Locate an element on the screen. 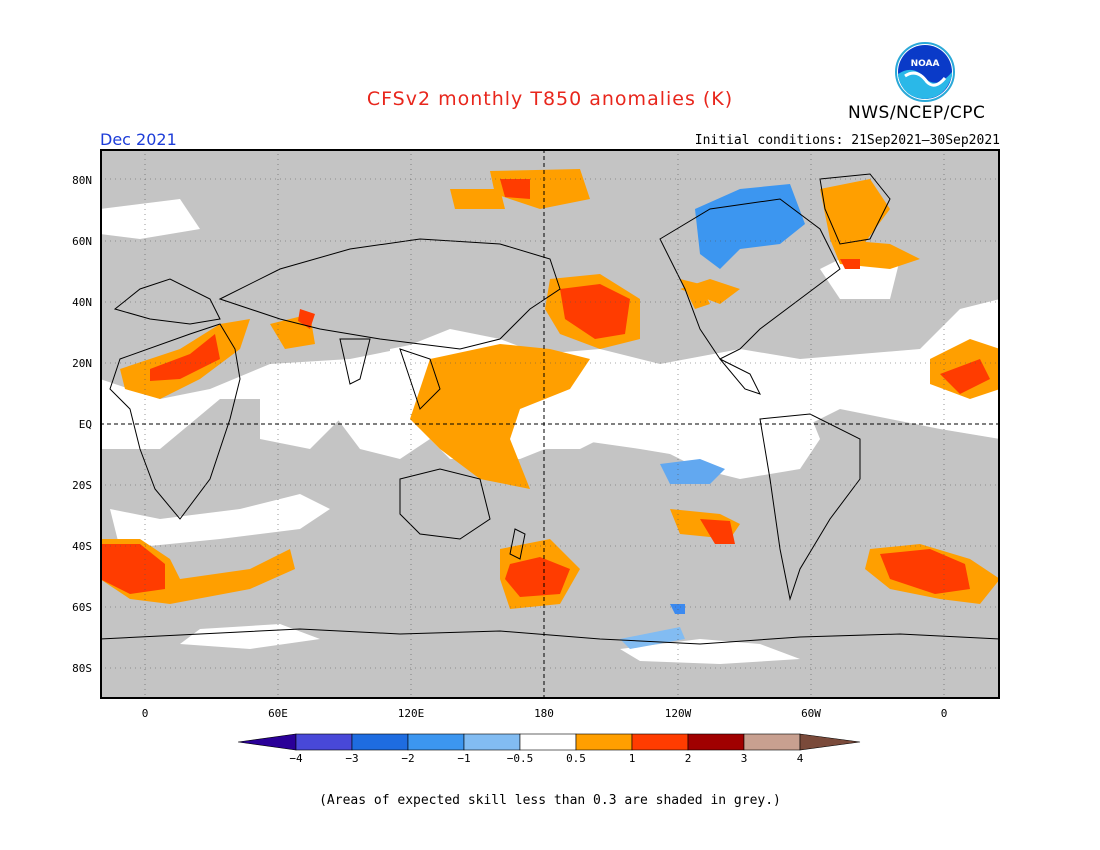  lon-label-0-right: 0 is located at coordinates (944, 713).